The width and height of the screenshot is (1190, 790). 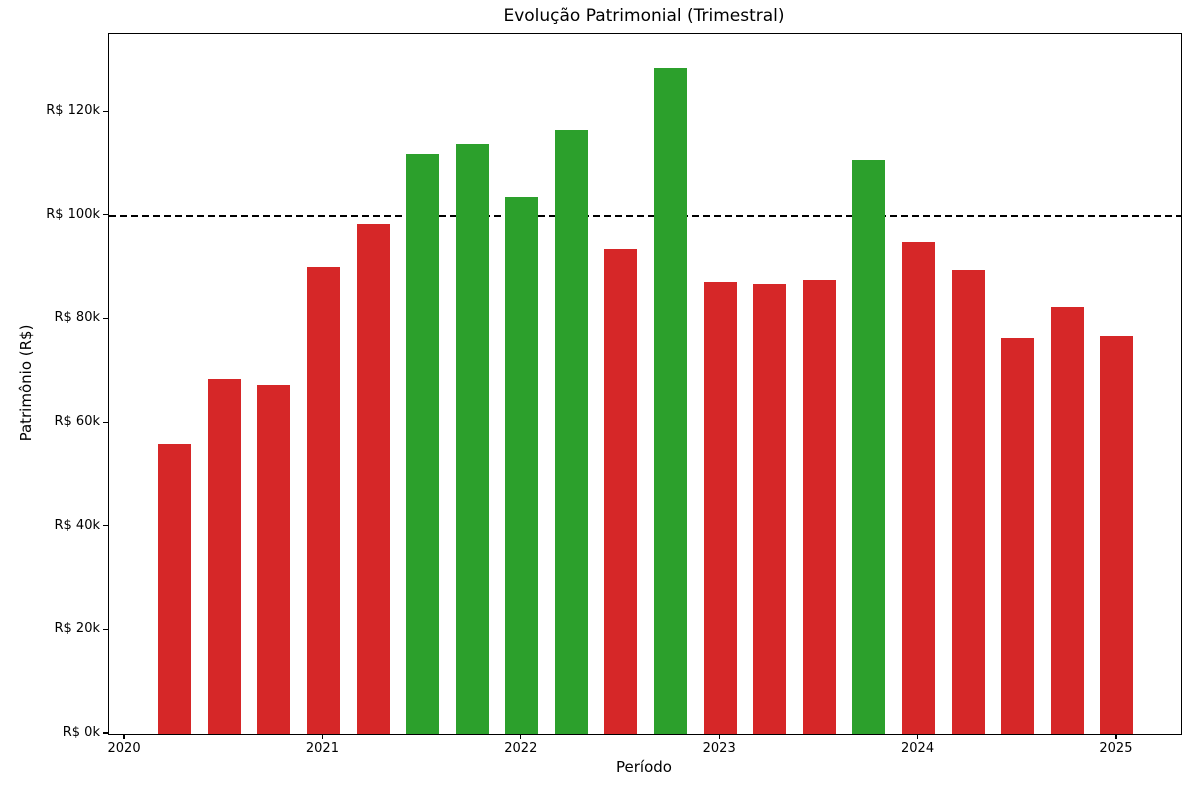 I want to click on bar-2023-Q1, so click(x=720, y=508).